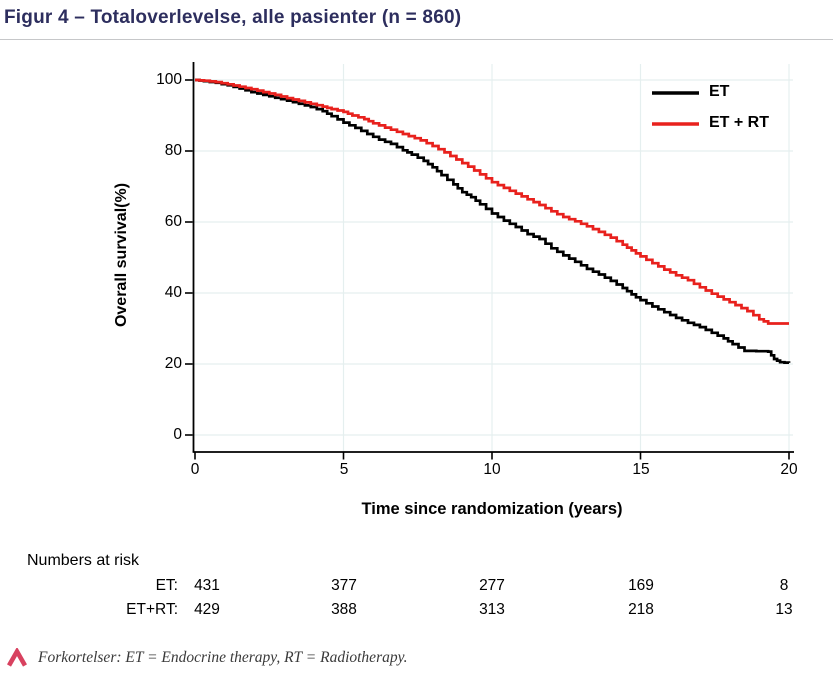 The image size is (833, 684). Describe the element at coordinates (789, 469) in the screenshot. I see `x-tick-label: 20` at that location.